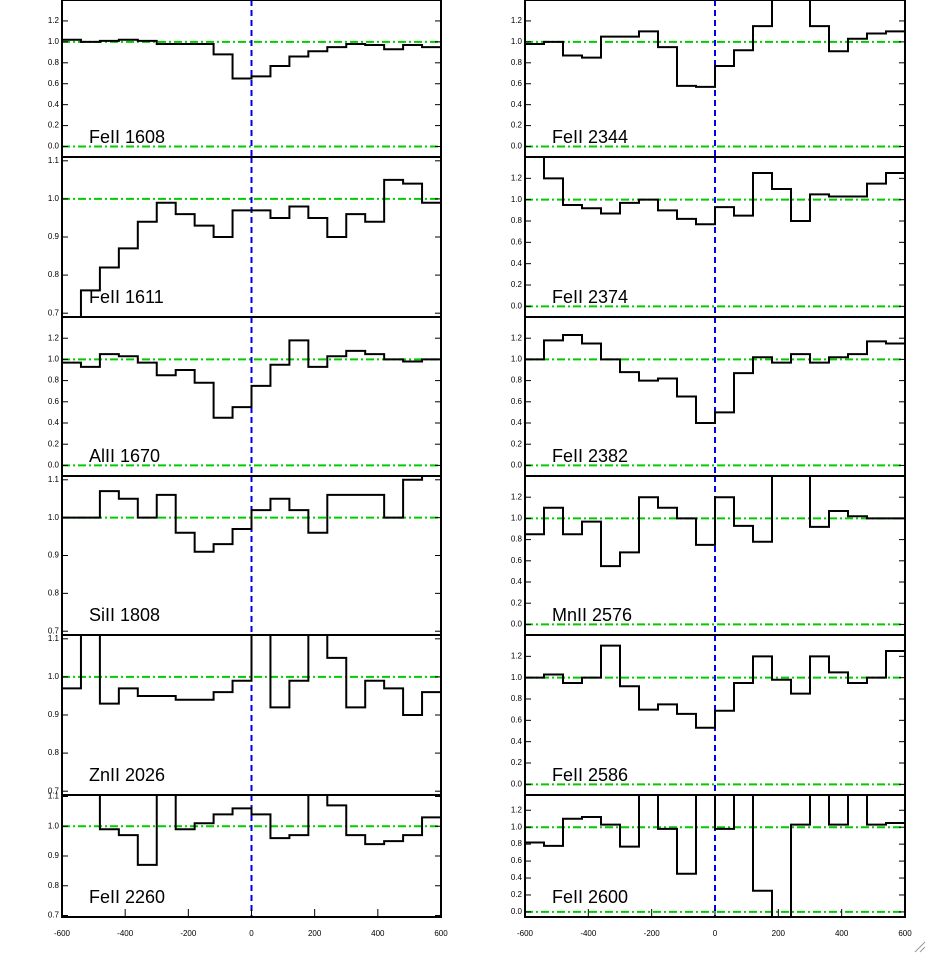 Image resolution: width=927 pixels, height=955 pixels. What do you see at coordinates (592, 615) in the screenshot?
I see `ion-label: MnII 2576` at bounding box center [592, 615].